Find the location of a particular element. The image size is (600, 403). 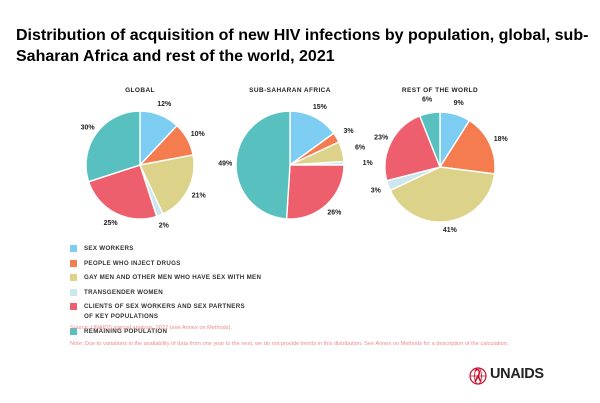

legend-label-clients-line1: CLIENTS OF SEX WORKERS AND SEX PARTNERS is located at coordinates (164, 306).